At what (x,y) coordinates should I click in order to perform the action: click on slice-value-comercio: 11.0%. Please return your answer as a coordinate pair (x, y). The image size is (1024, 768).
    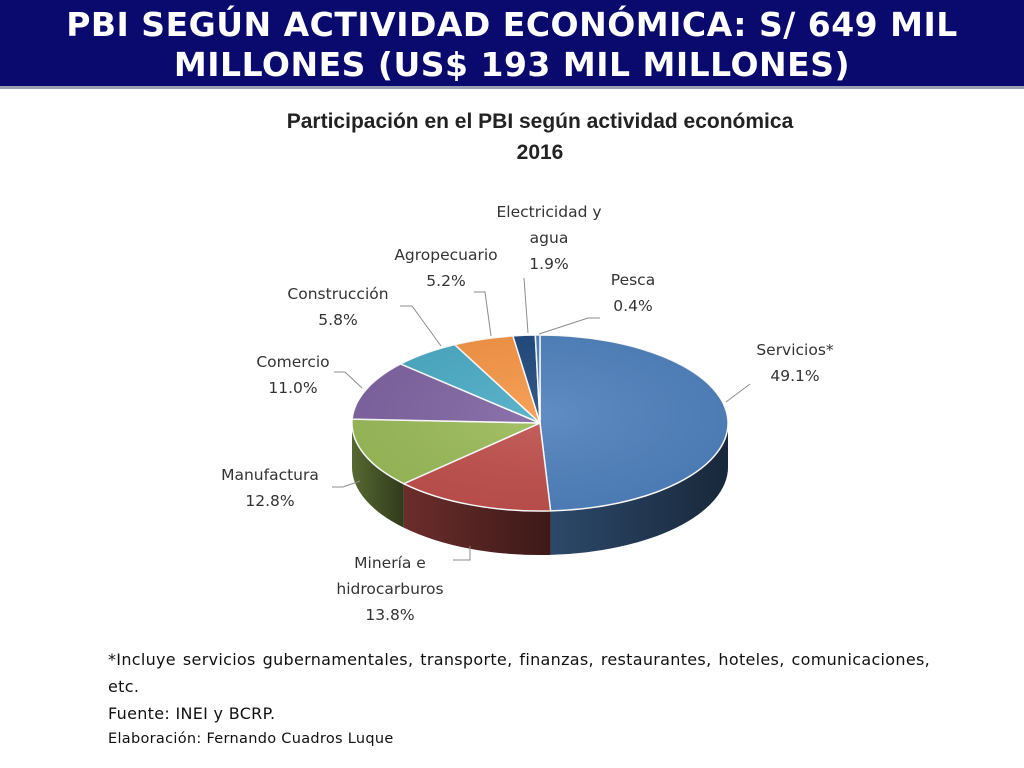
    Looking at the image, I should click on (292, 388).